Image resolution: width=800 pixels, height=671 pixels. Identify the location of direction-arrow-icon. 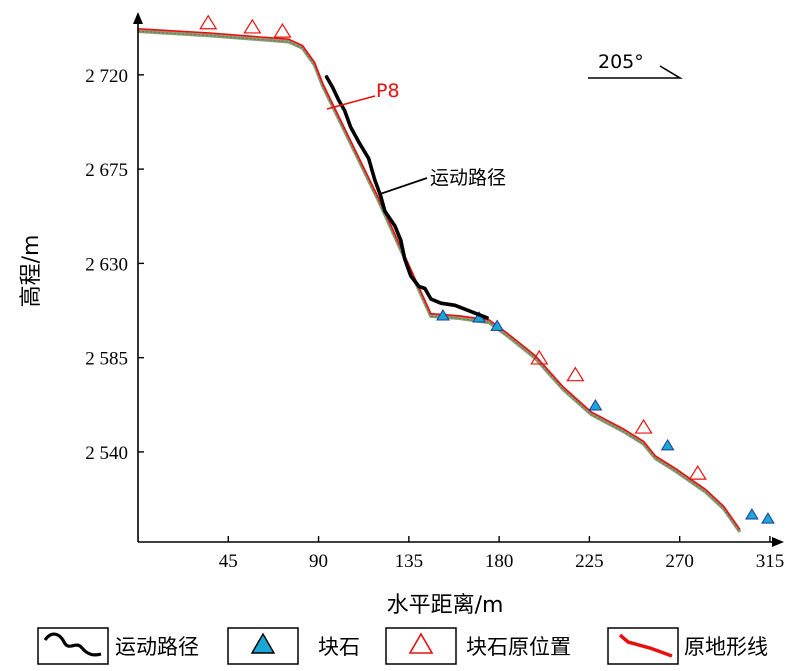
(635, 72).